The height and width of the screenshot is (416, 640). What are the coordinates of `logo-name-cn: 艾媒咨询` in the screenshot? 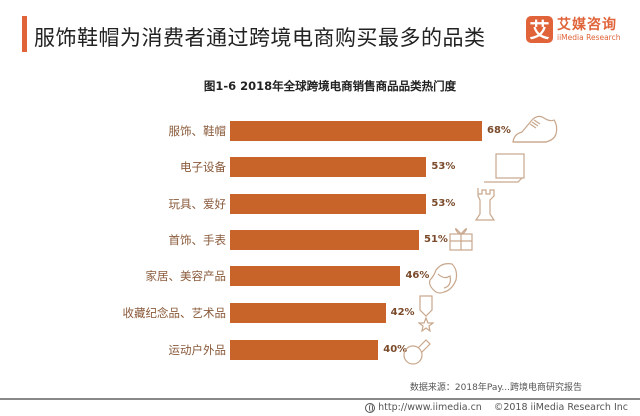 It's located at (587, 25).